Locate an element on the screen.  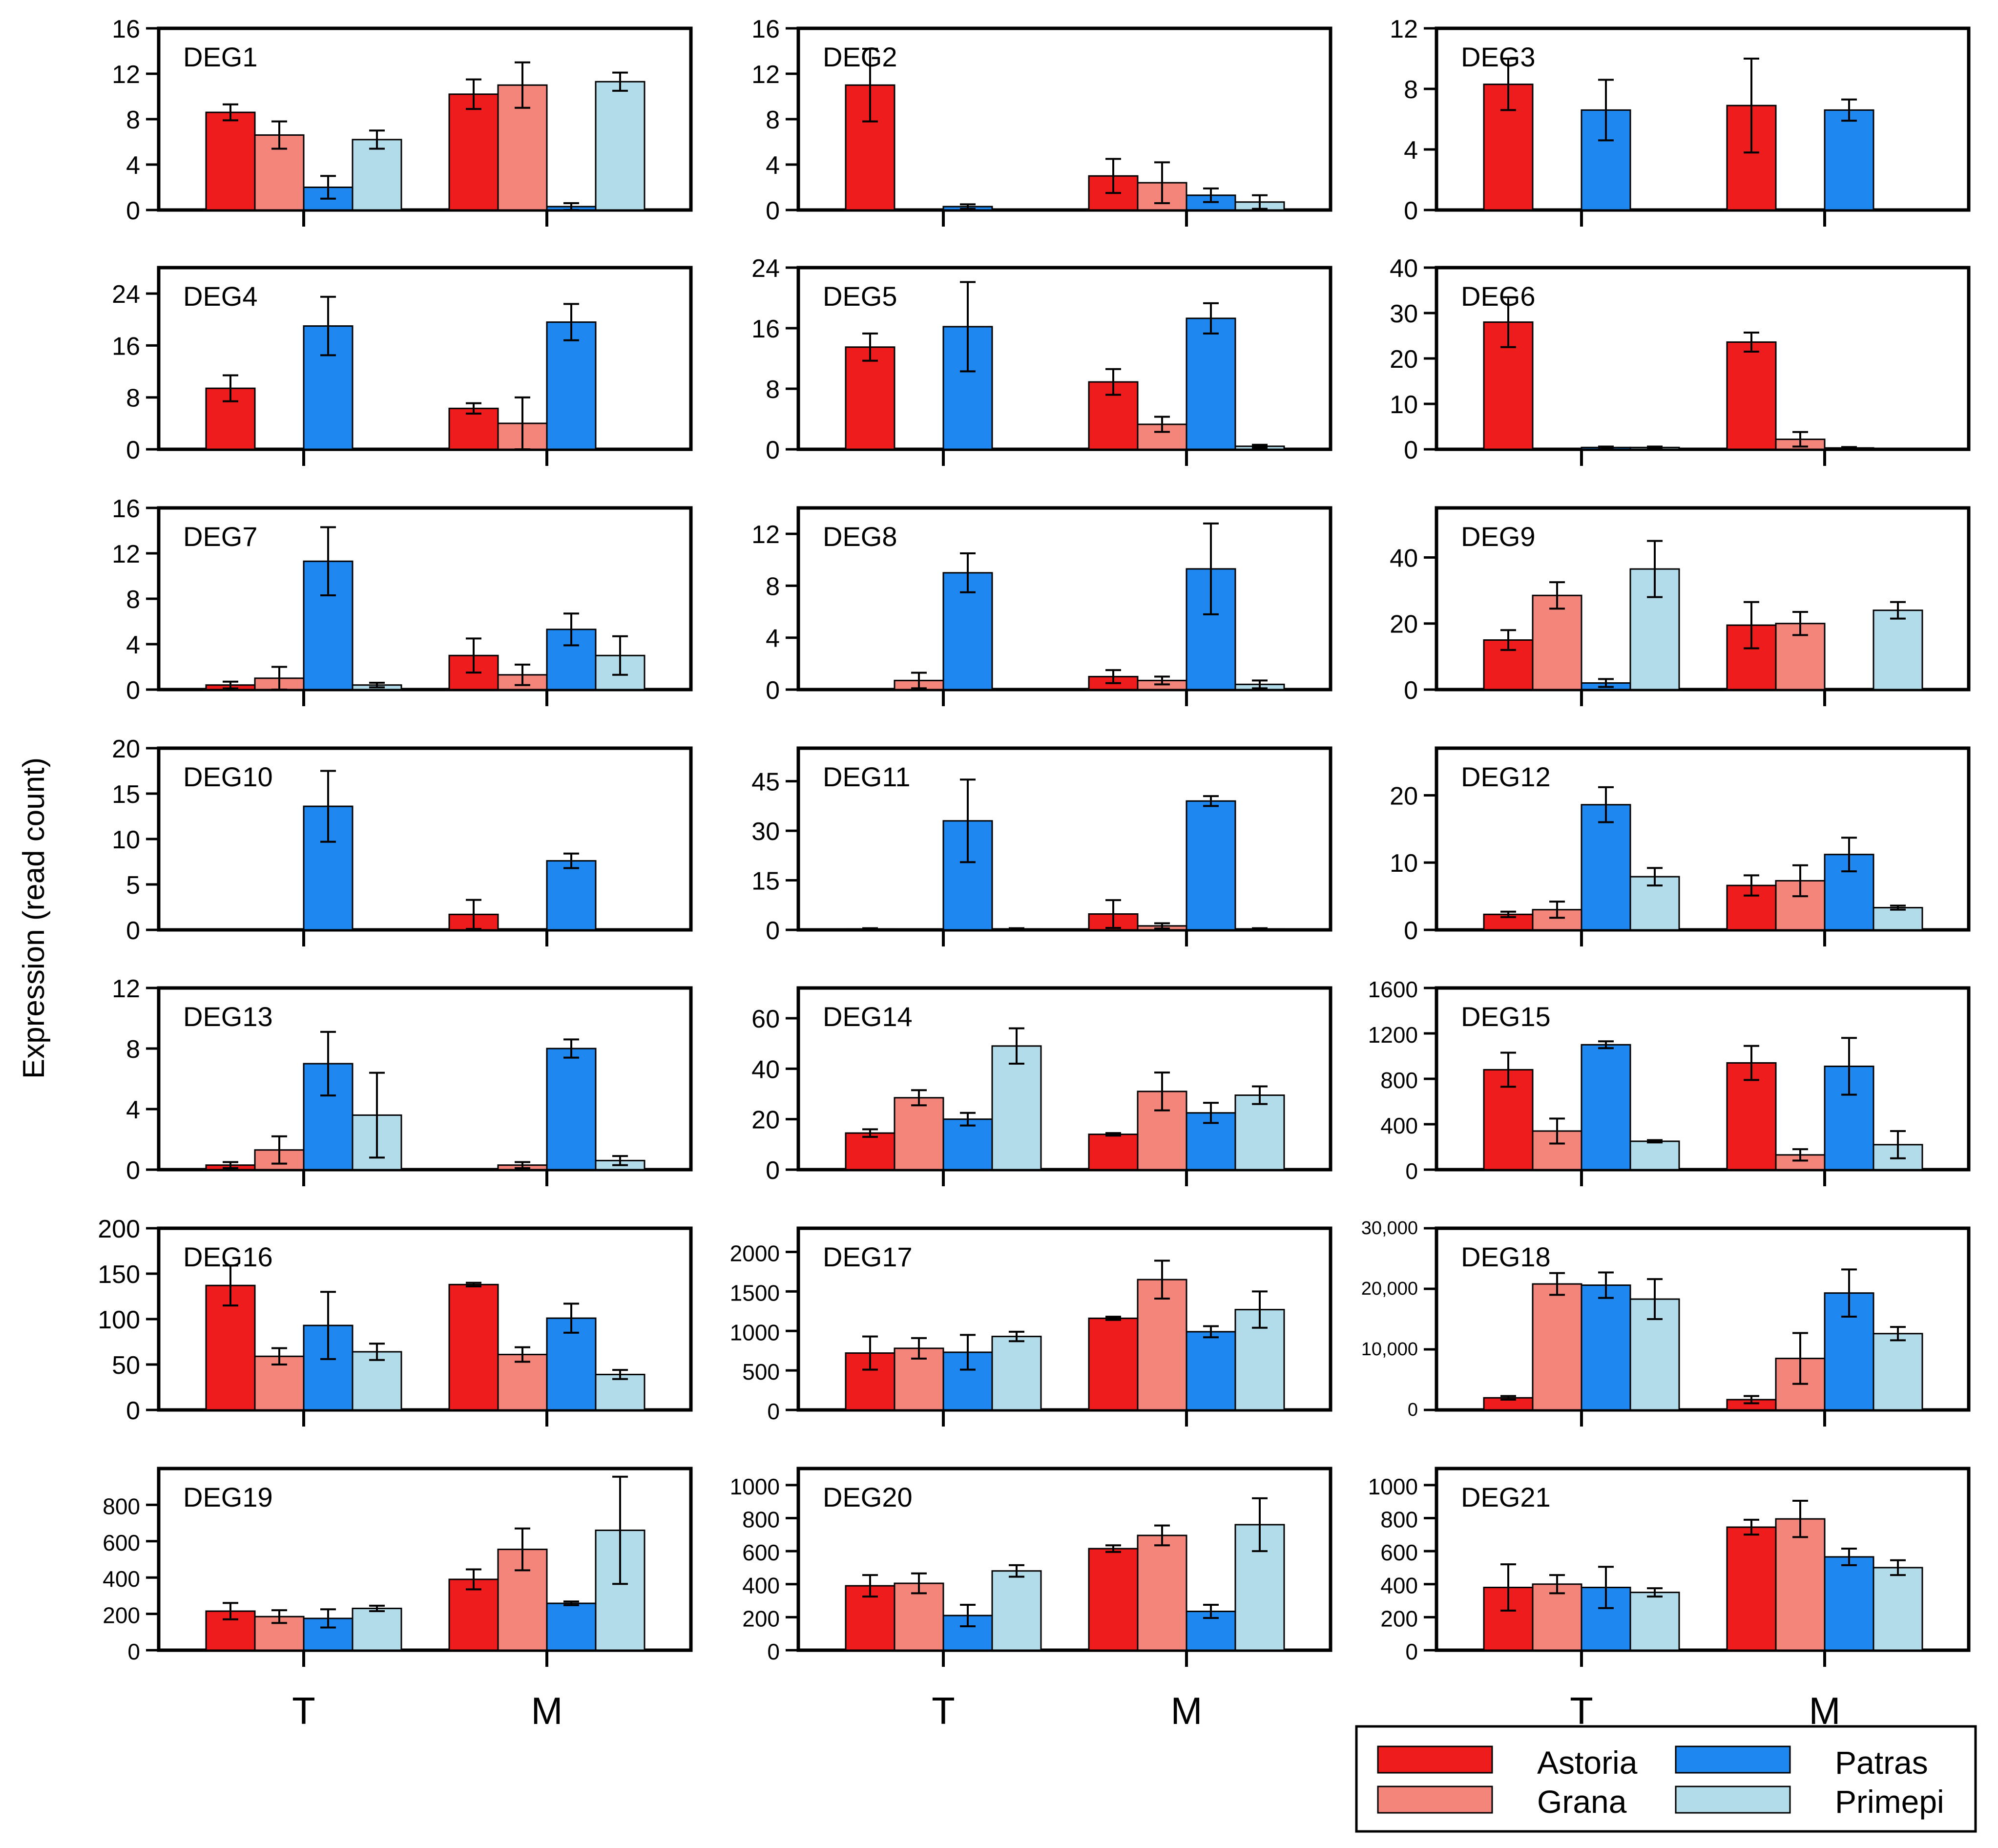
panel-deg2-bar-astoria-t-error-bar is located at coordinates (870, 85).